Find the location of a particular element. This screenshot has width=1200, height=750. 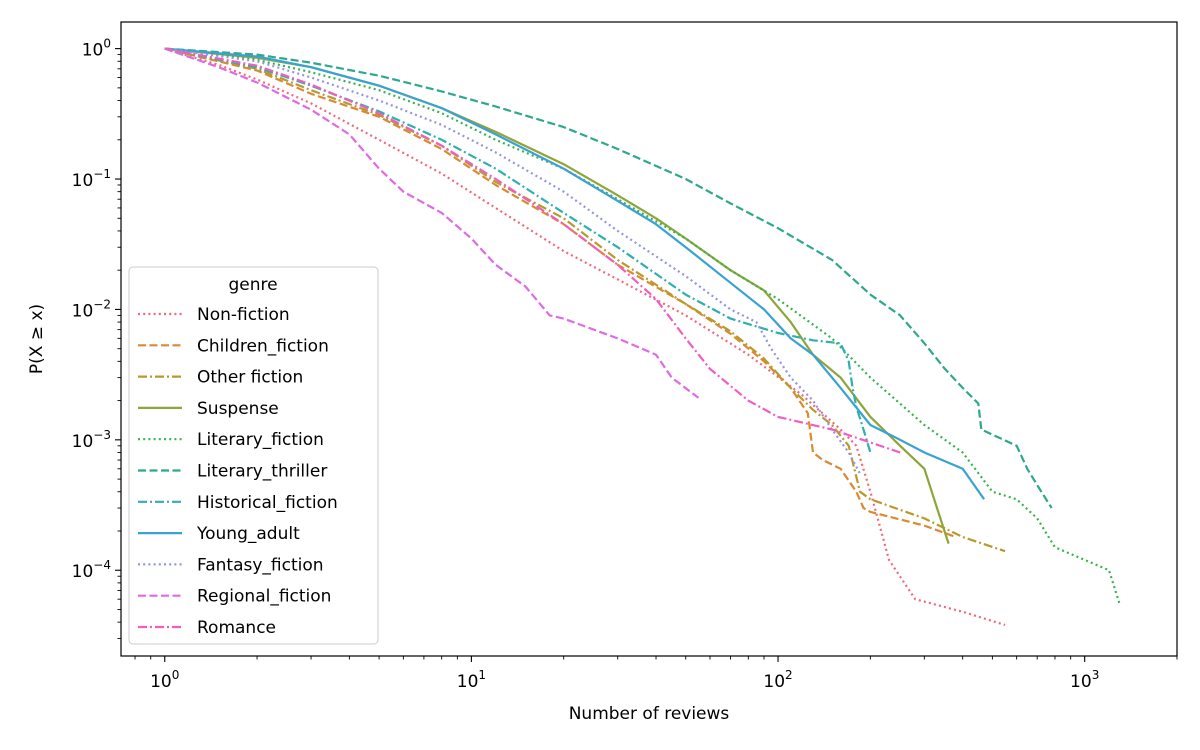

legend-item: Literary_fiction is located at coordinates (231, 440).